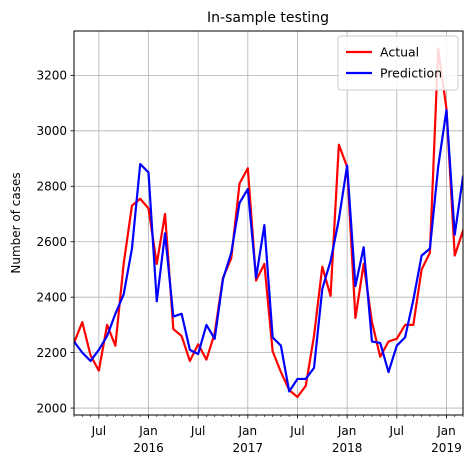  Describe the element at coordinates (347, 448) in the screenshot. I see `x-tick-year-label: 2018` at that location.